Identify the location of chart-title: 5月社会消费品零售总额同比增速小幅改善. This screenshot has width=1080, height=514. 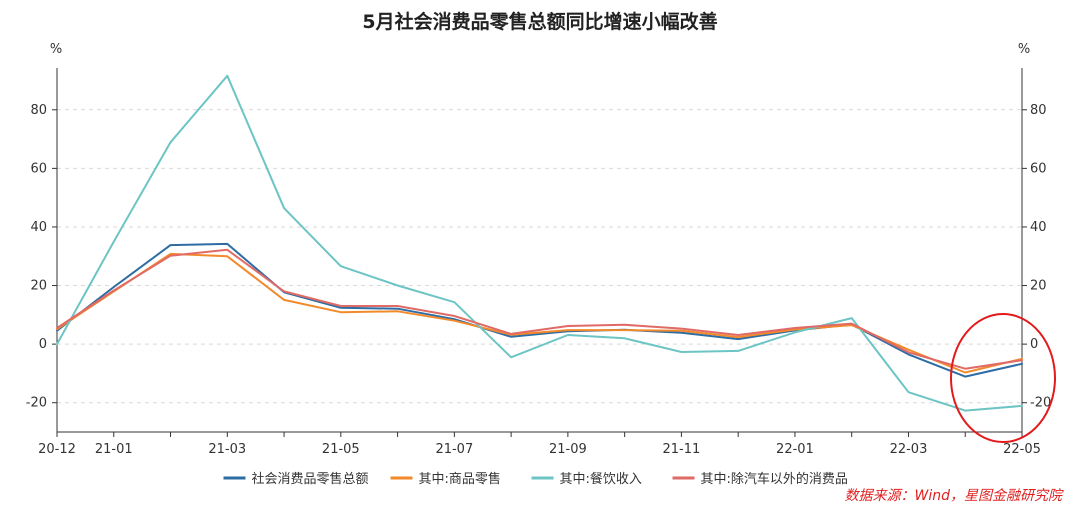
(539, 21).